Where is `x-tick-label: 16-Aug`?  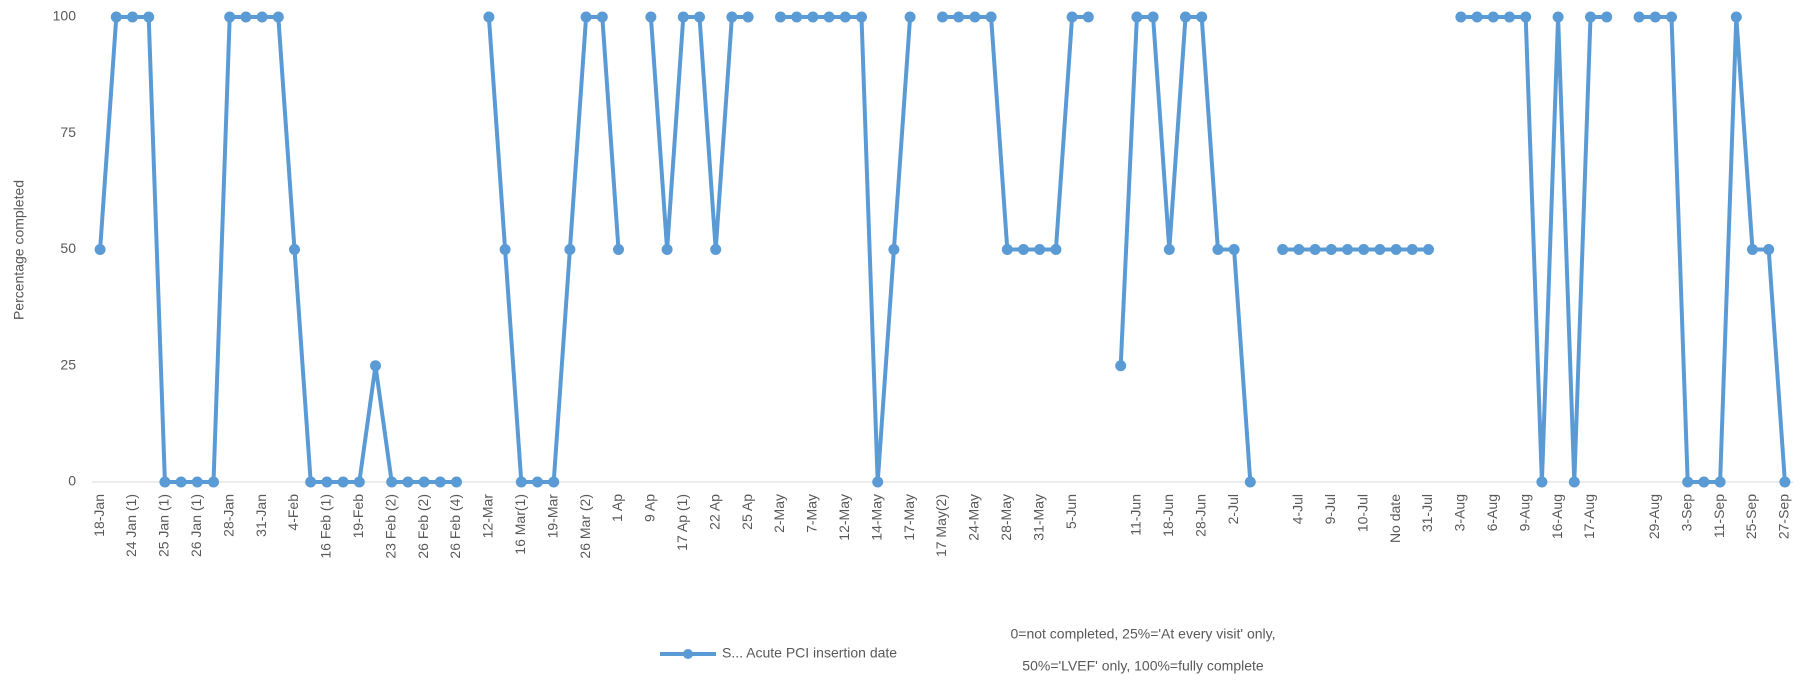 x-tick-label: 16-Aug is located at coordinates (1557, 516).